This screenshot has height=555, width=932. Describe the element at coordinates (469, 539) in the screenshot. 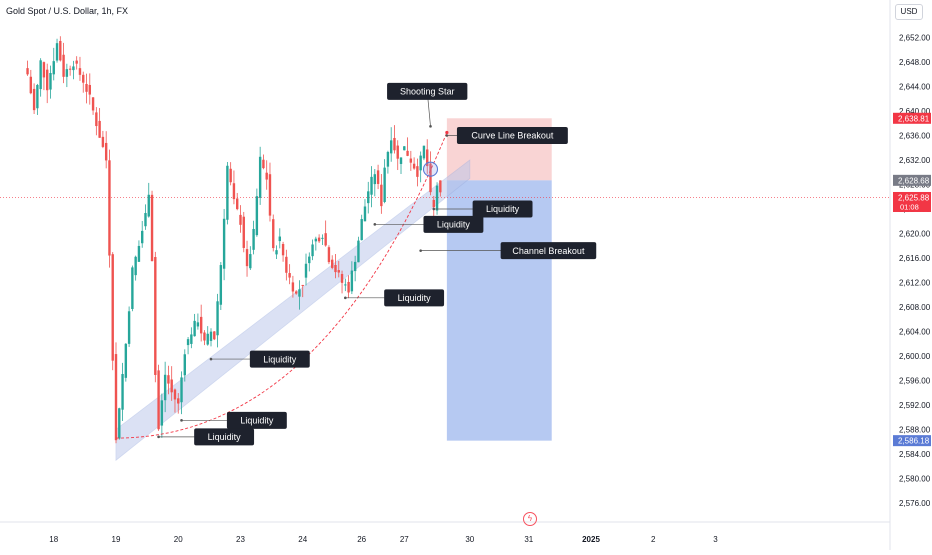

I see `x-tick-label: 30` at that location.